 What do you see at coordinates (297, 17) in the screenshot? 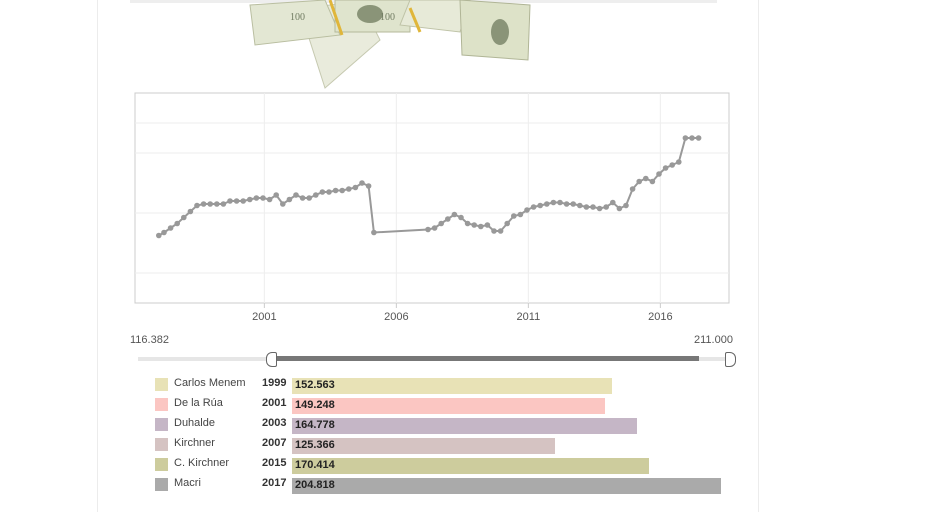
I see `svg-text: 100` at bounding box center [297, 17].